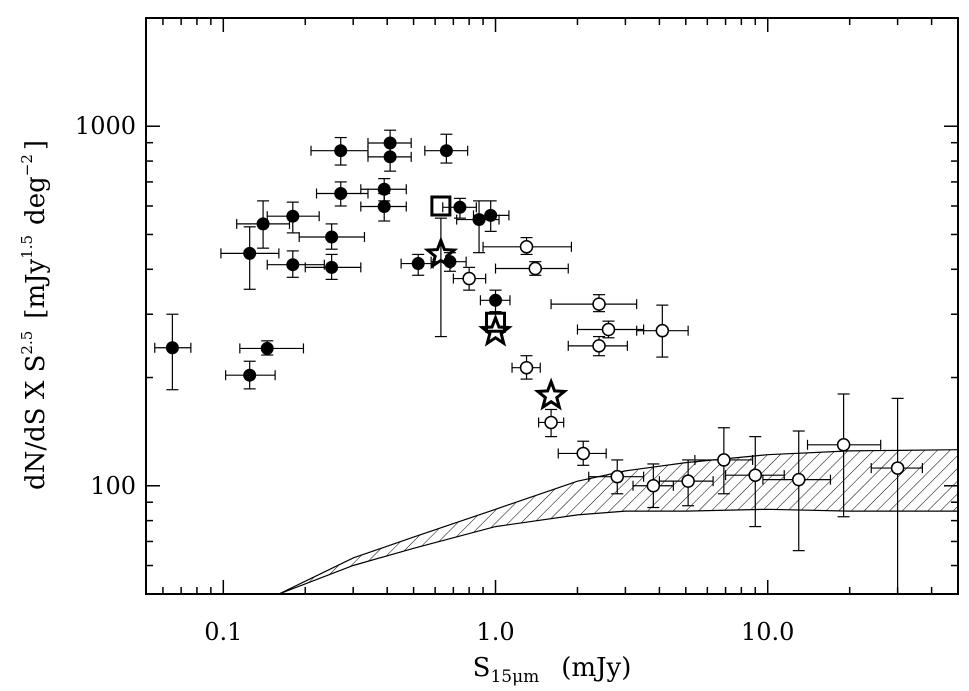  I want to click on model-band, so click(618, 521).